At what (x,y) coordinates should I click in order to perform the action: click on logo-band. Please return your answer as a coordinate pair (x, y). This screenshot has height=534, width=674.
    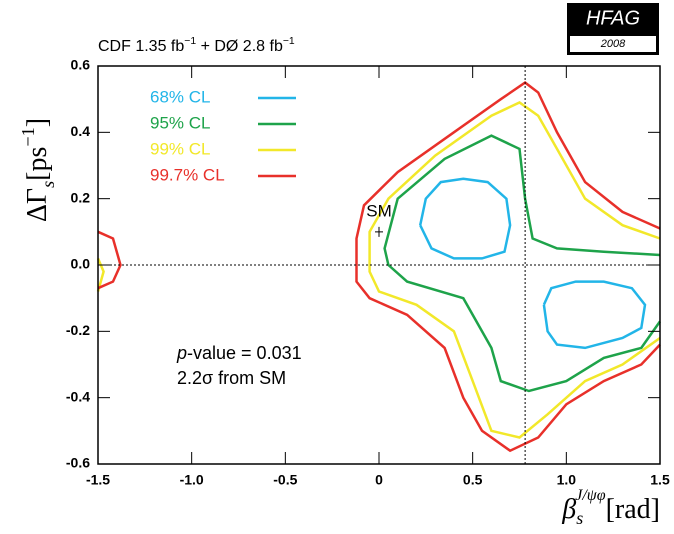
    Looking at the image, I should click on (613, 44).